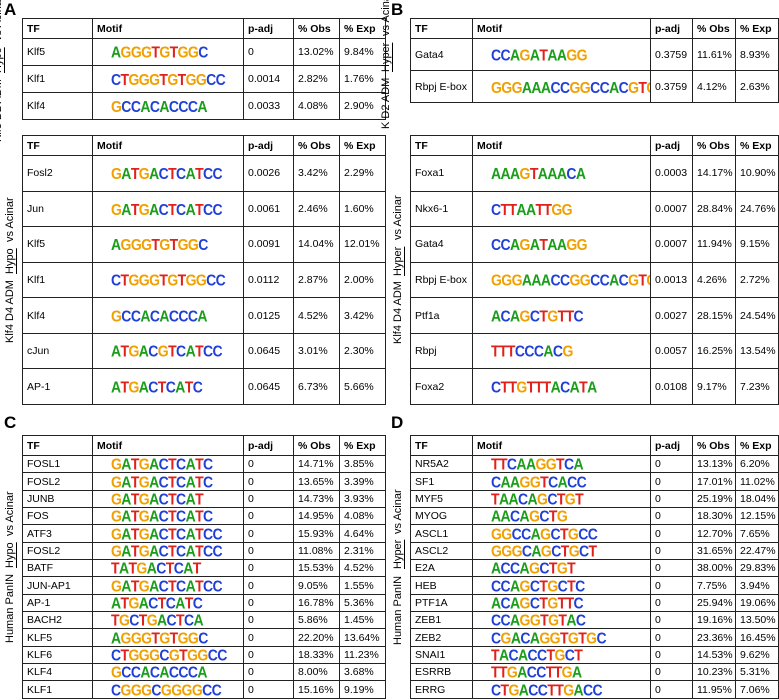  I want to click on motif-logo: ATGACTCATC, so click(168, 386).